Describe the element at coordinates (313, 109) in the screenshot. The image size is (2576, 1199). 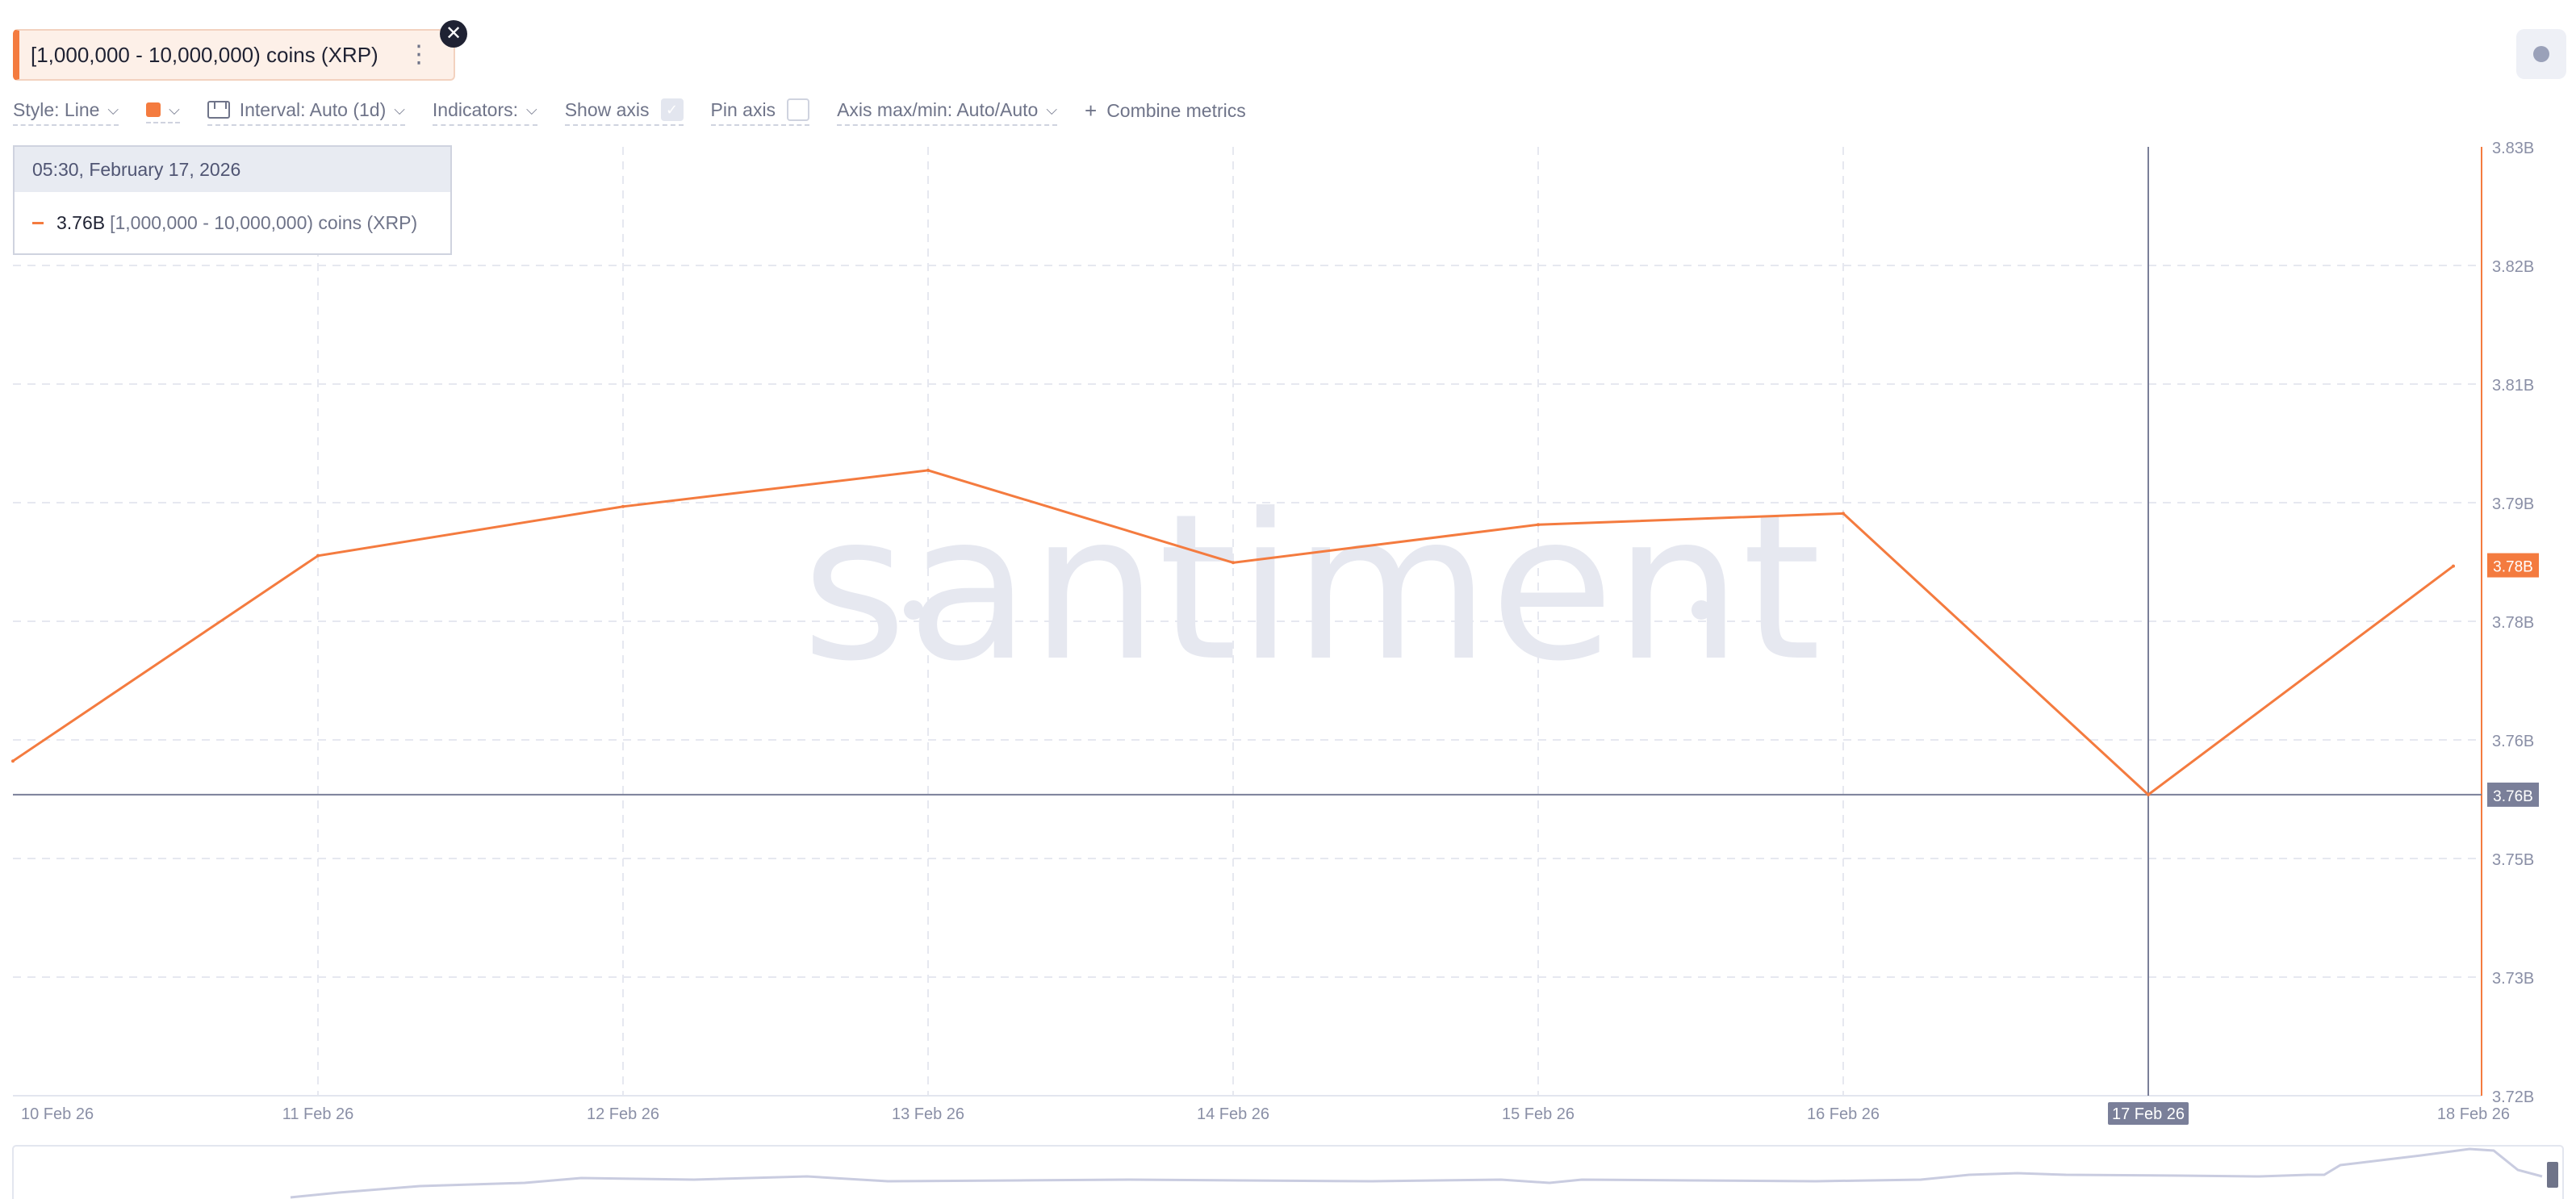
I see `interval-label: Interval: Auto (1d)` at that location.